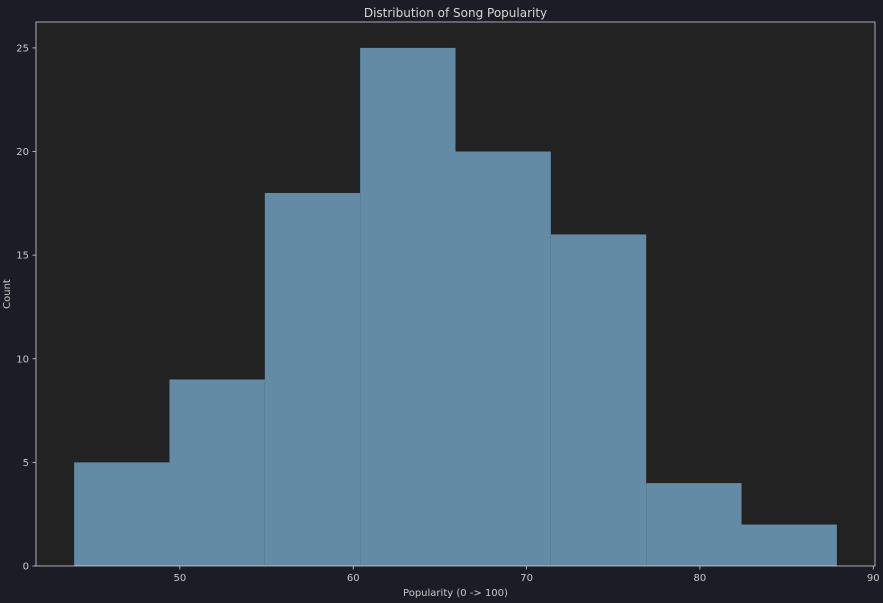 The width and height of the screenshot is (883, 603). What do you see at coordinates (26, 463) in the screenshot?
I see `y-tick-label: 5` at bounding box center [26, 463].